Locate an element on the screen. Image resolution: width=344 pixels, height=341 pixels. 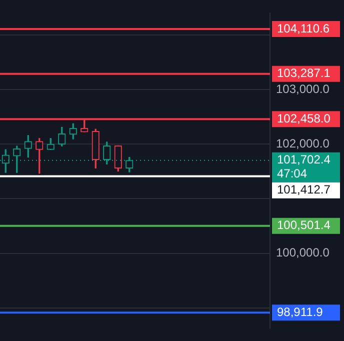
ref-line-label: 103,287.1 is located at coordinates (304, 73).